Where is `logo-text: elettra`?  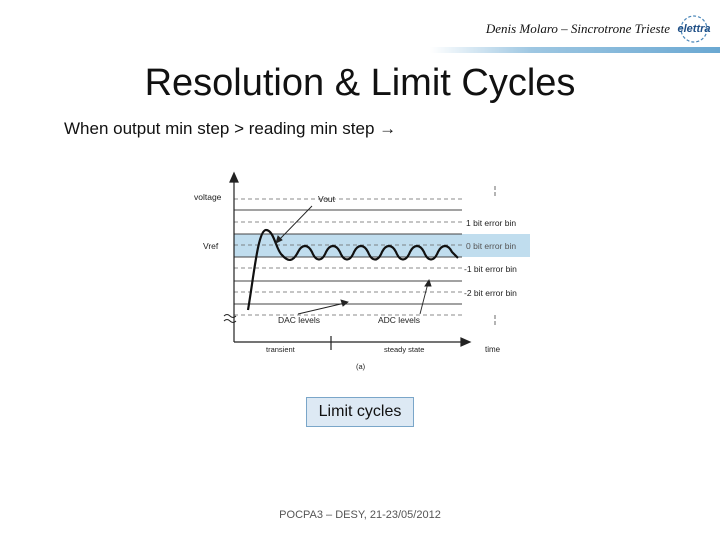
logo-text: elettra is located at coordinates (693, 29).